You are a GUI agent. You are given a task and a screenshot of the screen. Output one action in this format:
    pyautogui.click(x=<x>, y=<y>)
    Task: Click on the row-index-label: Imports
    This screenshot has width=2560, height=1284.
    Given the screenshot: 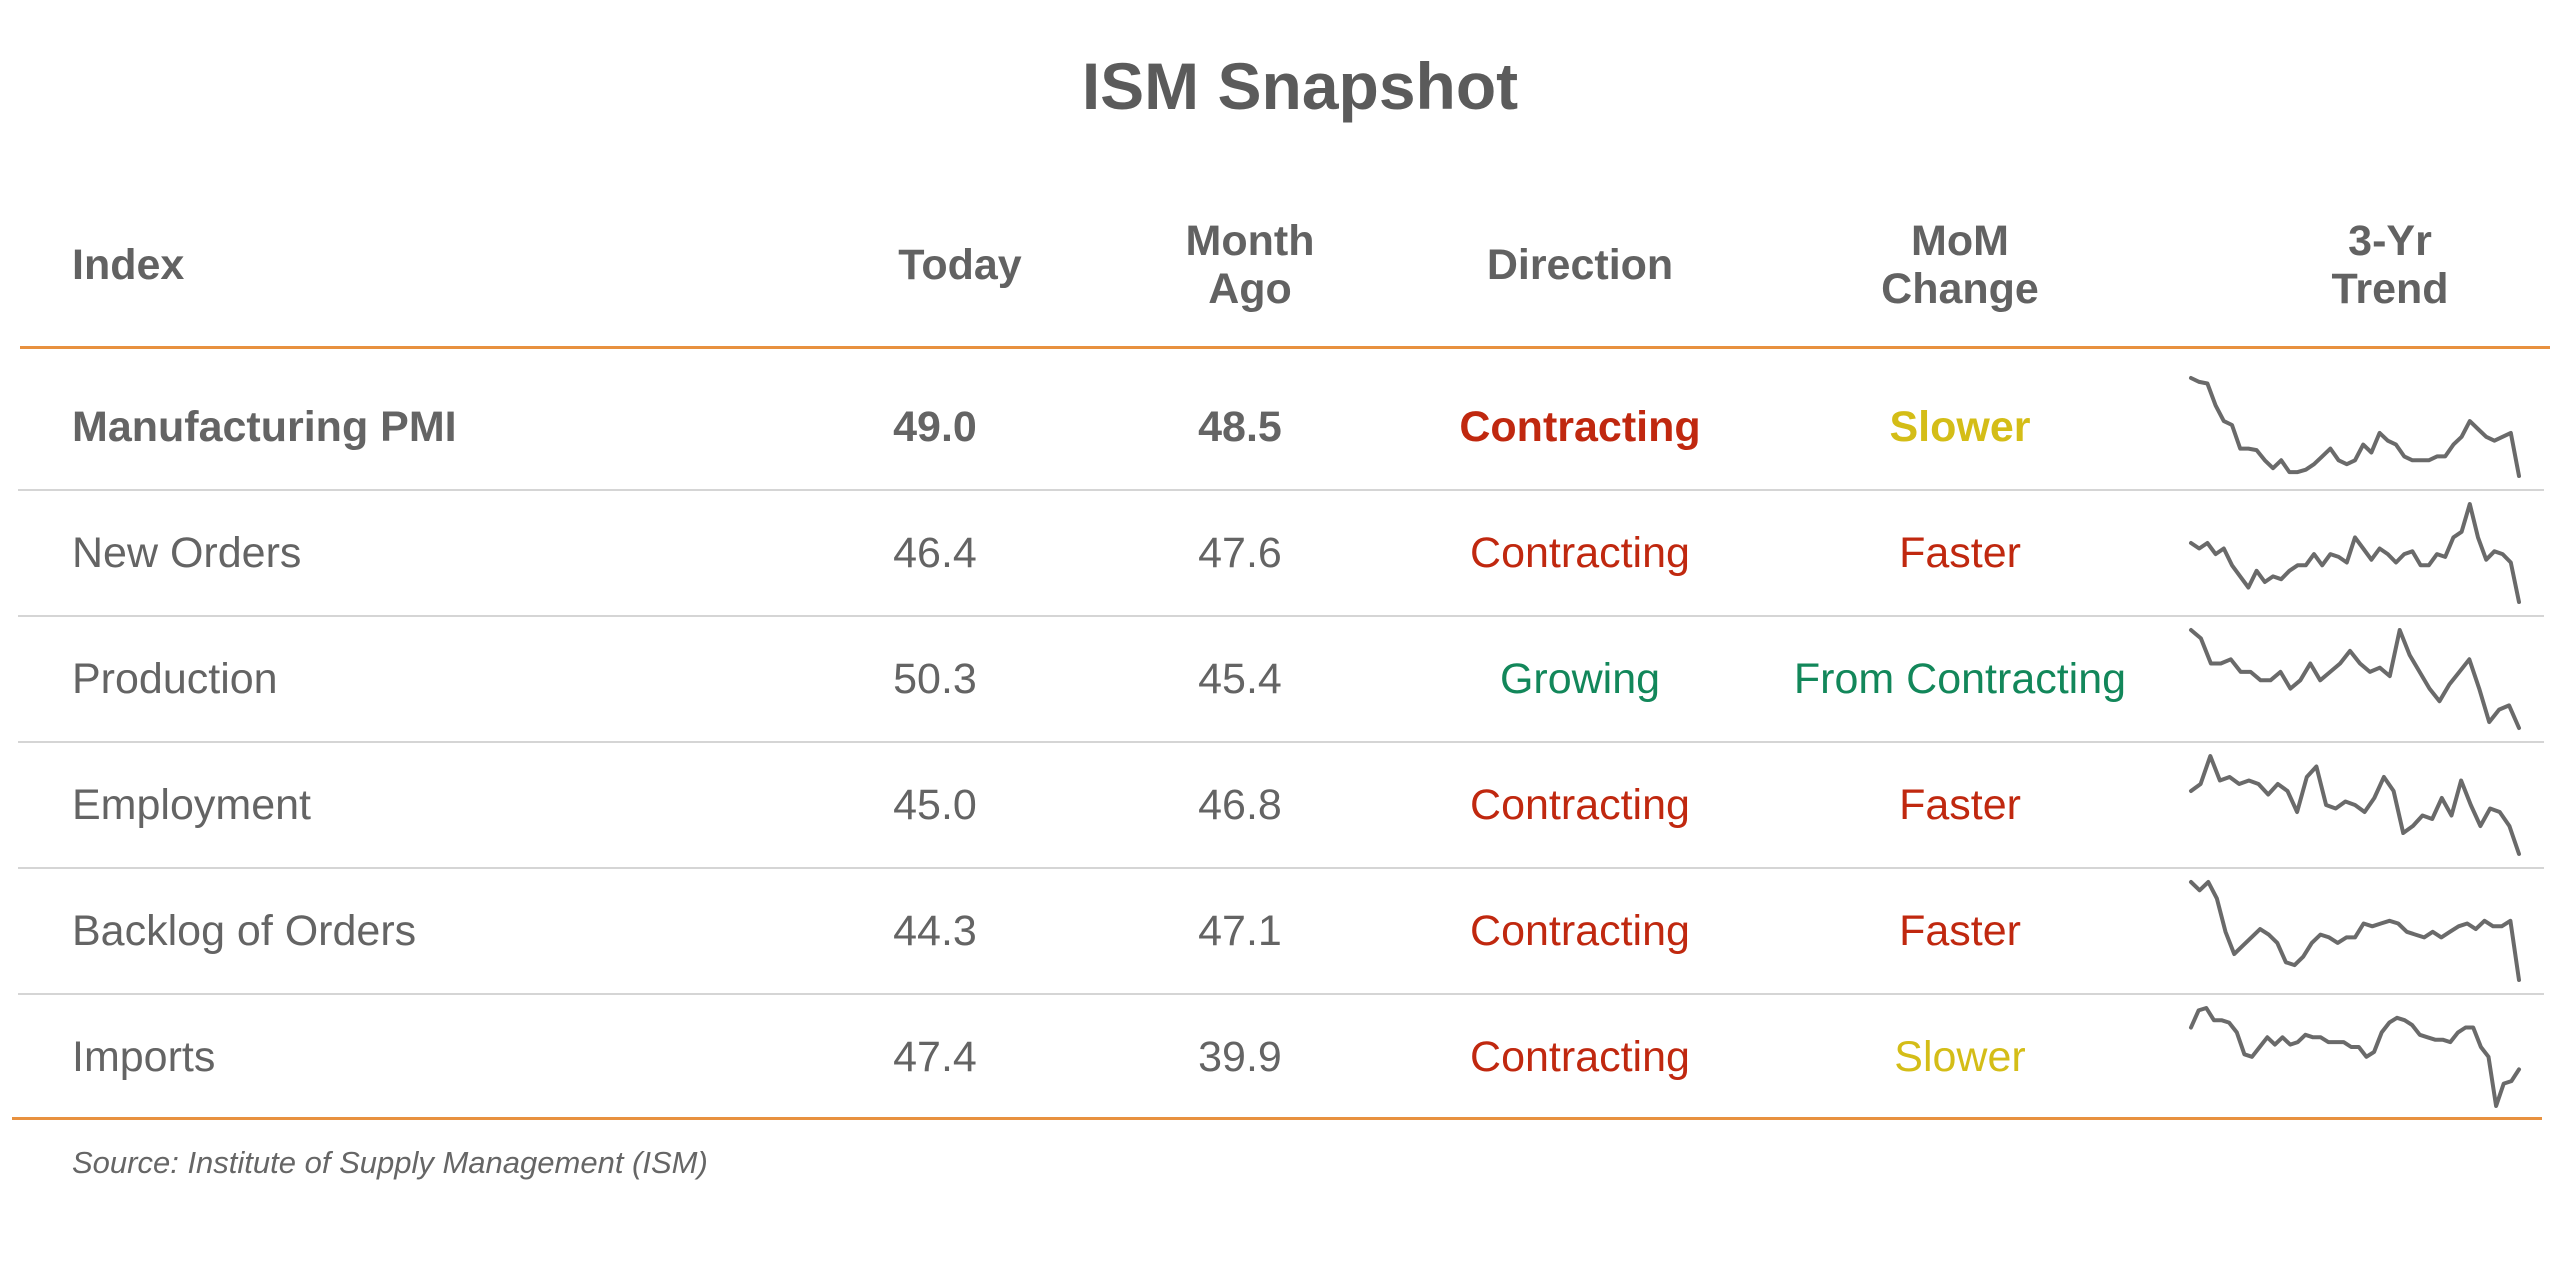 What is the action you would take?
    pyautogui.click(x=144, y=1056)
    